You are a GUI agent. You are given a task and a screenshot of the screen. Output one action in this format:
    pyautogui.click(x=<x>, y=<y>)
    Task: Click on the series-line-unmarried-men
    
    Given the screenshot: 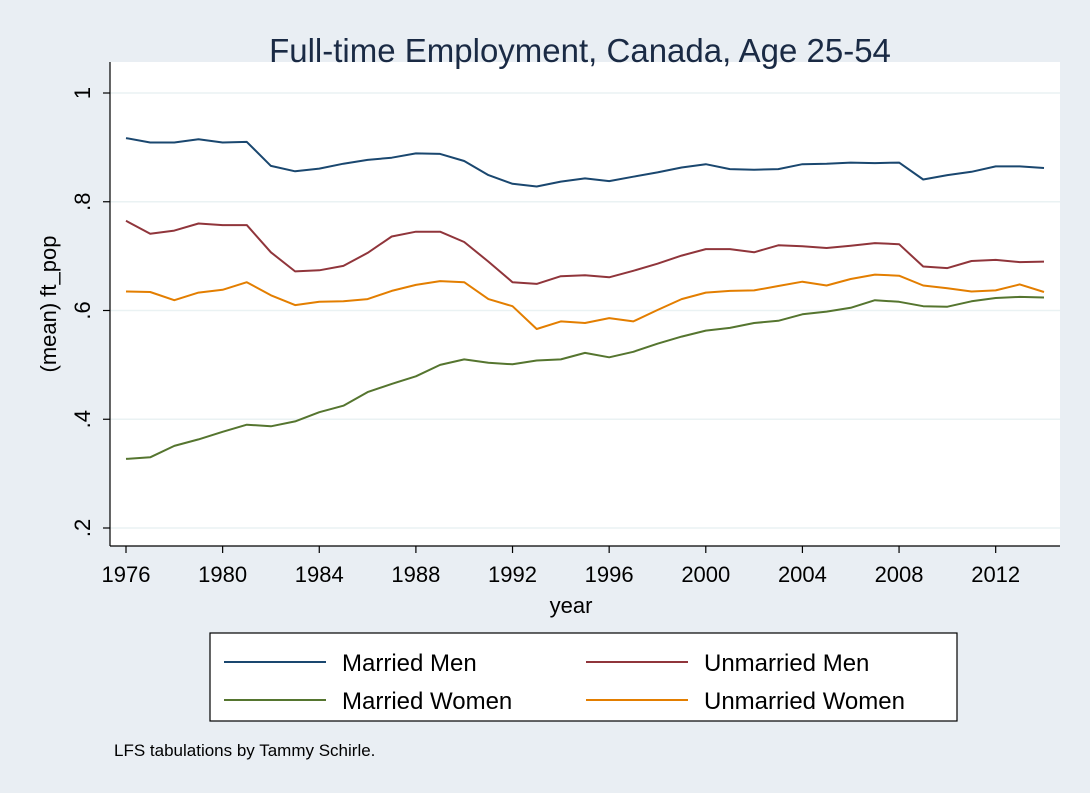 What is the action you would take?
    pyautogui.click(x=585, y=252)
    